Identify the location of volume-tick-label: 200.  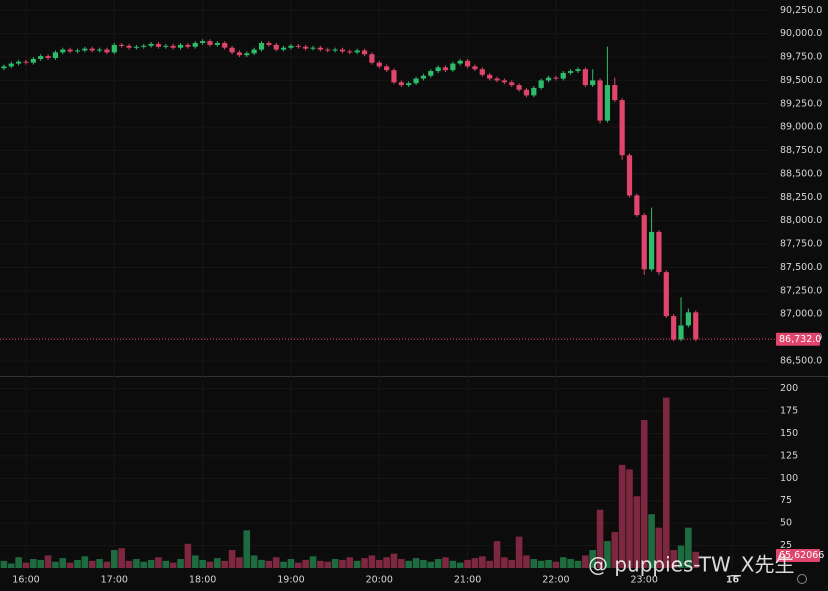
(789, 388).